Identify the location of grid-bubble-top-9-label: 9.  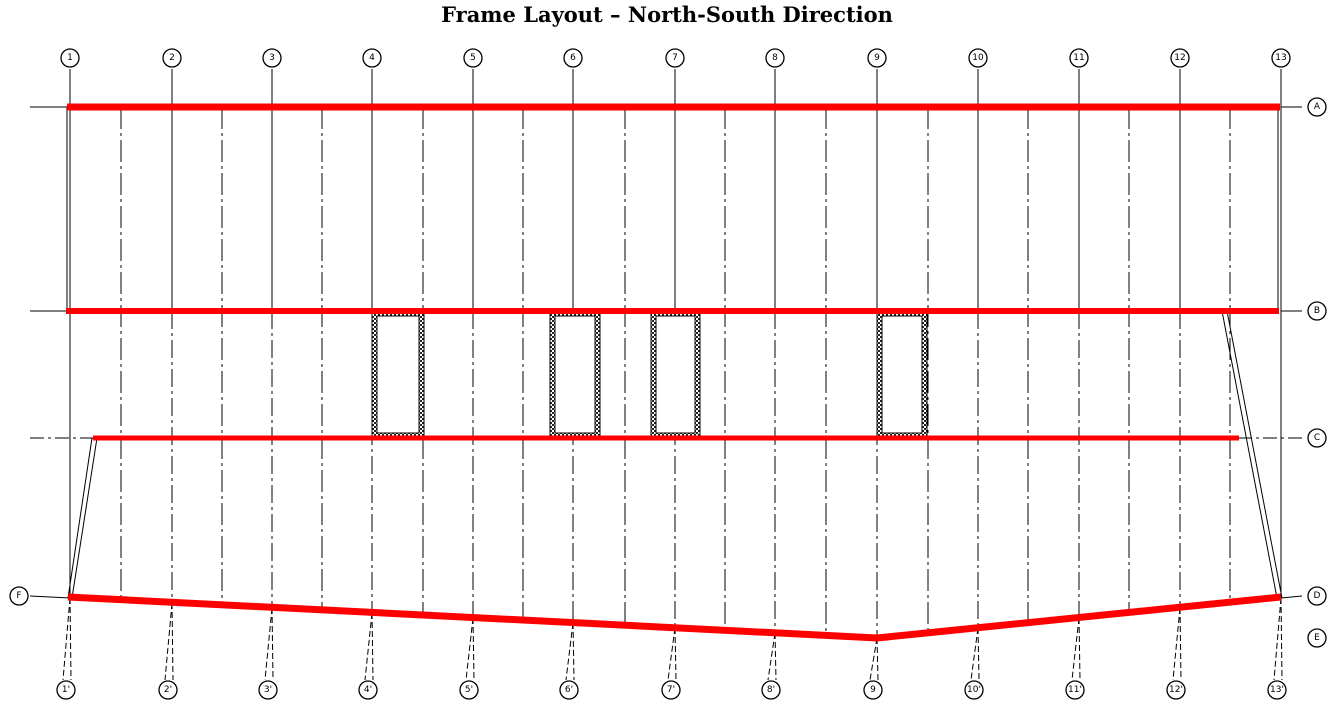
(877, 58).